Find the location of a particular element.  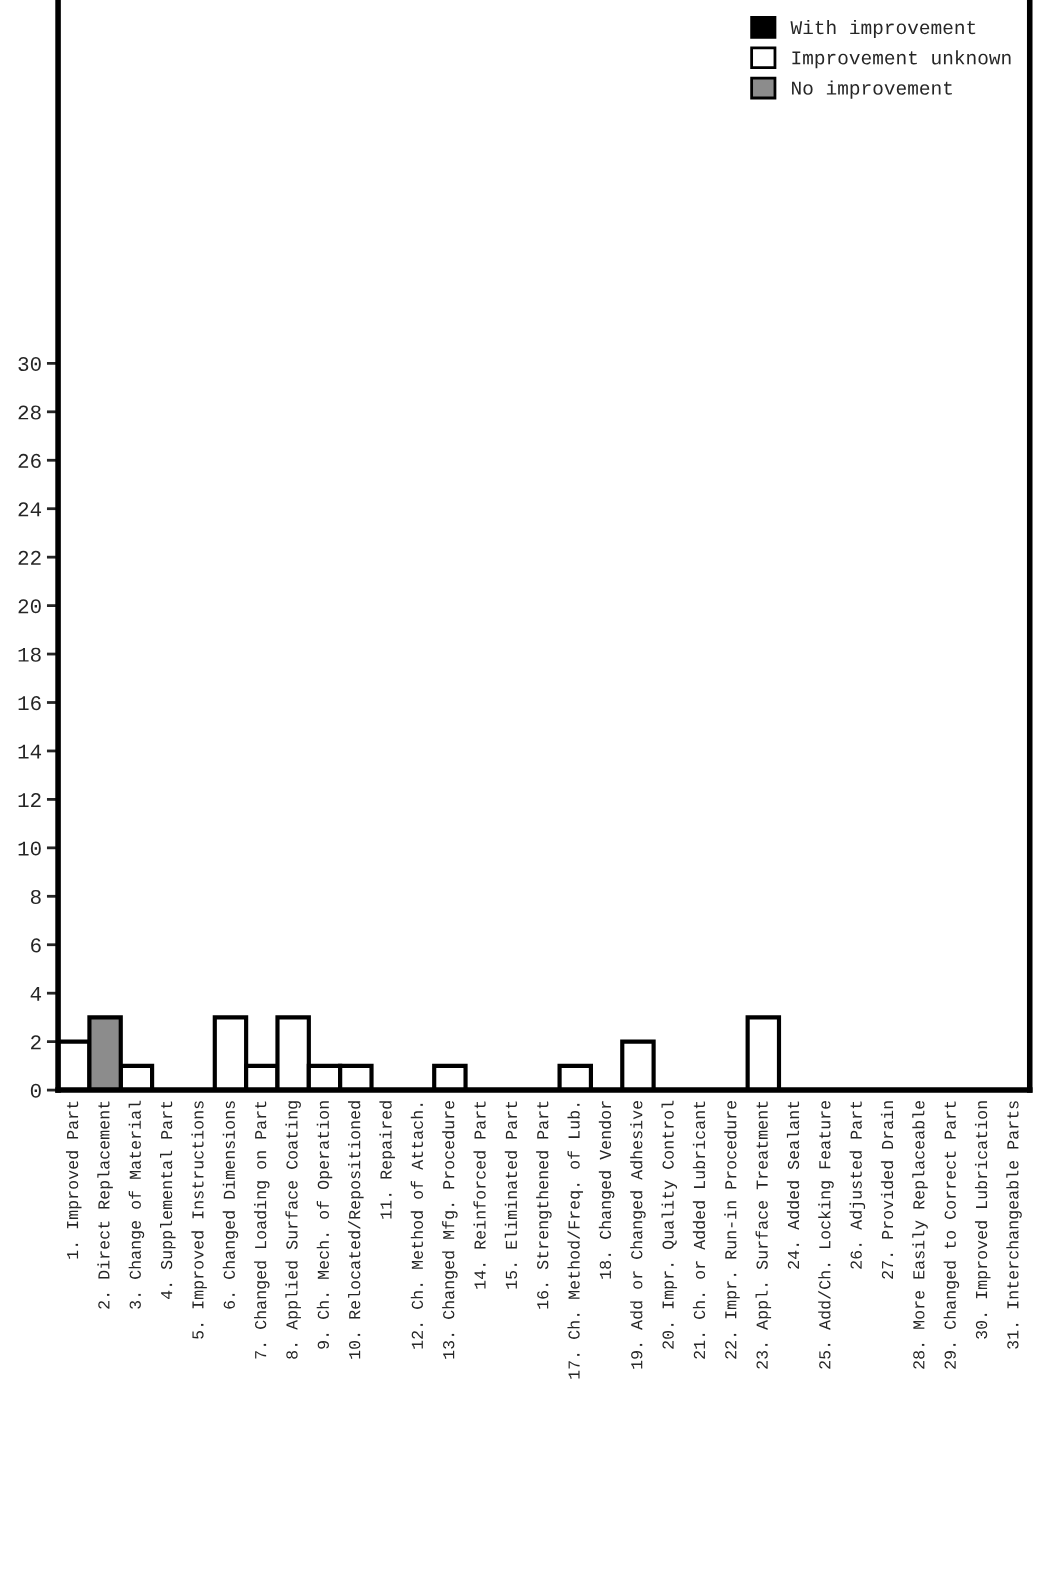

y-tick-label: 26 is located at coordinates (29, 461).